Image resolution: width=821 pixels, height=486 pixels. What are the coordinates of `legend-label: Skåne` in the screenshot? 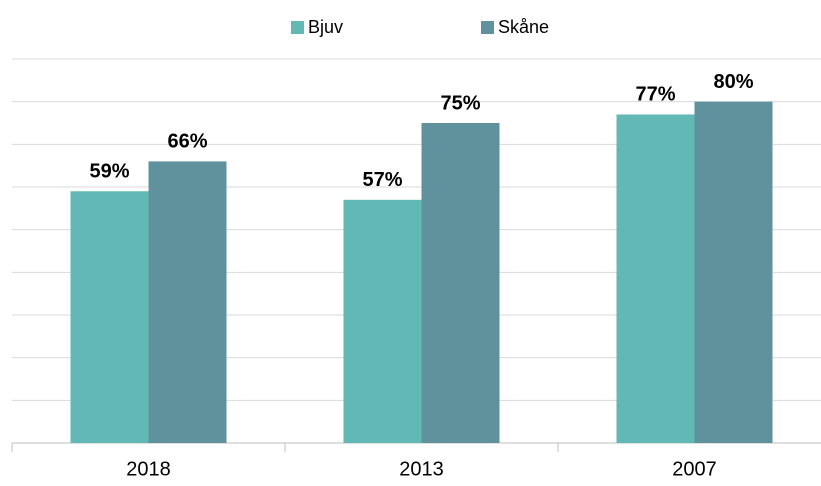 It's located at (523, 27).